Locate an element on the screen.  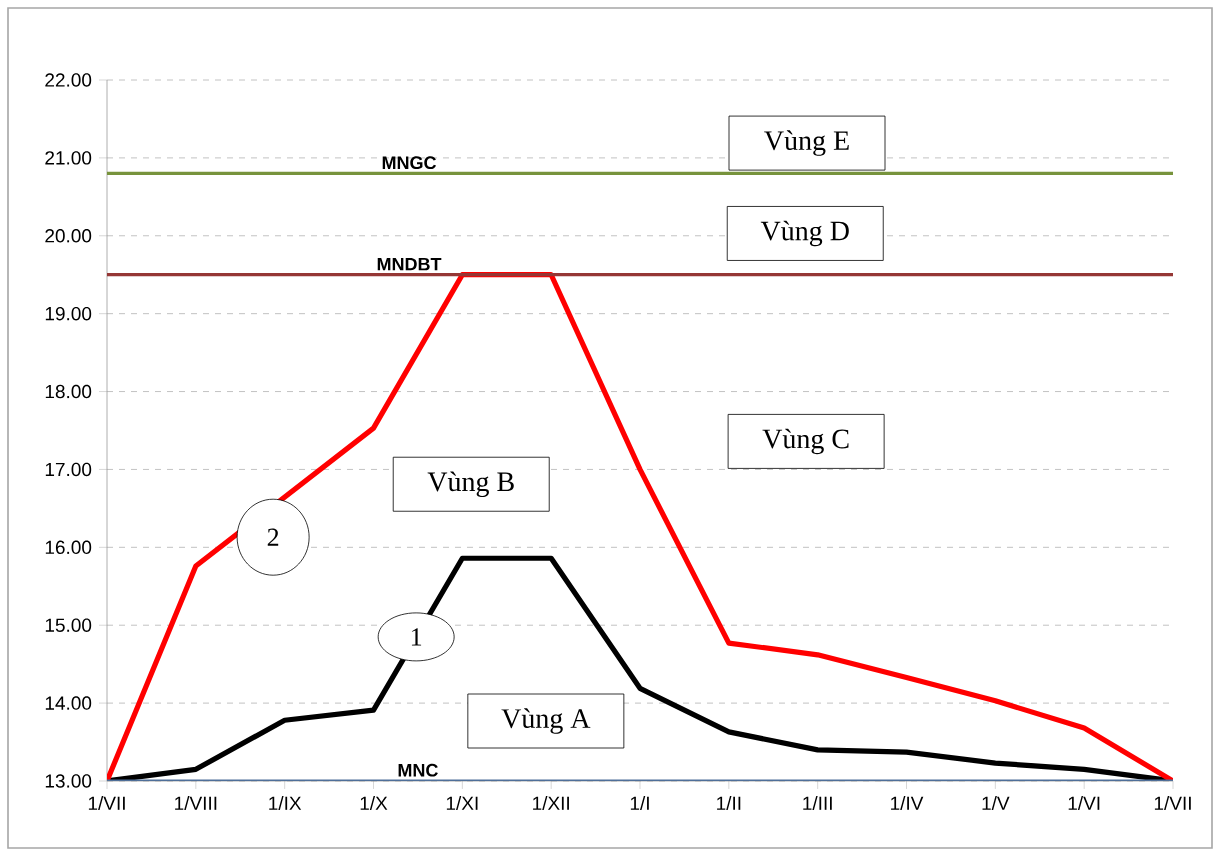
x-tick-label: 1/XI is located at coordinates (462, 803).